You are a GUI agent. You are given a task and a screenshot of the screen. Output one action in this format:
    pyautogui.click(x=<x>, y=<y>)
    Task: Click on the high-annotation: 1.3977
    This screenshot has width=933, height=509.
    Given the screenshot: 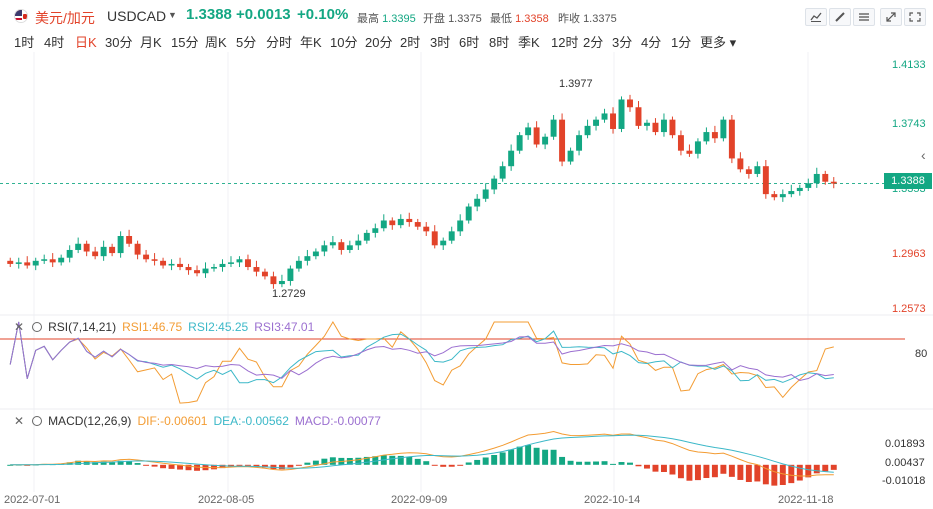 What is the action you would take?
    pyautogui.click(x=576, y=84)
    